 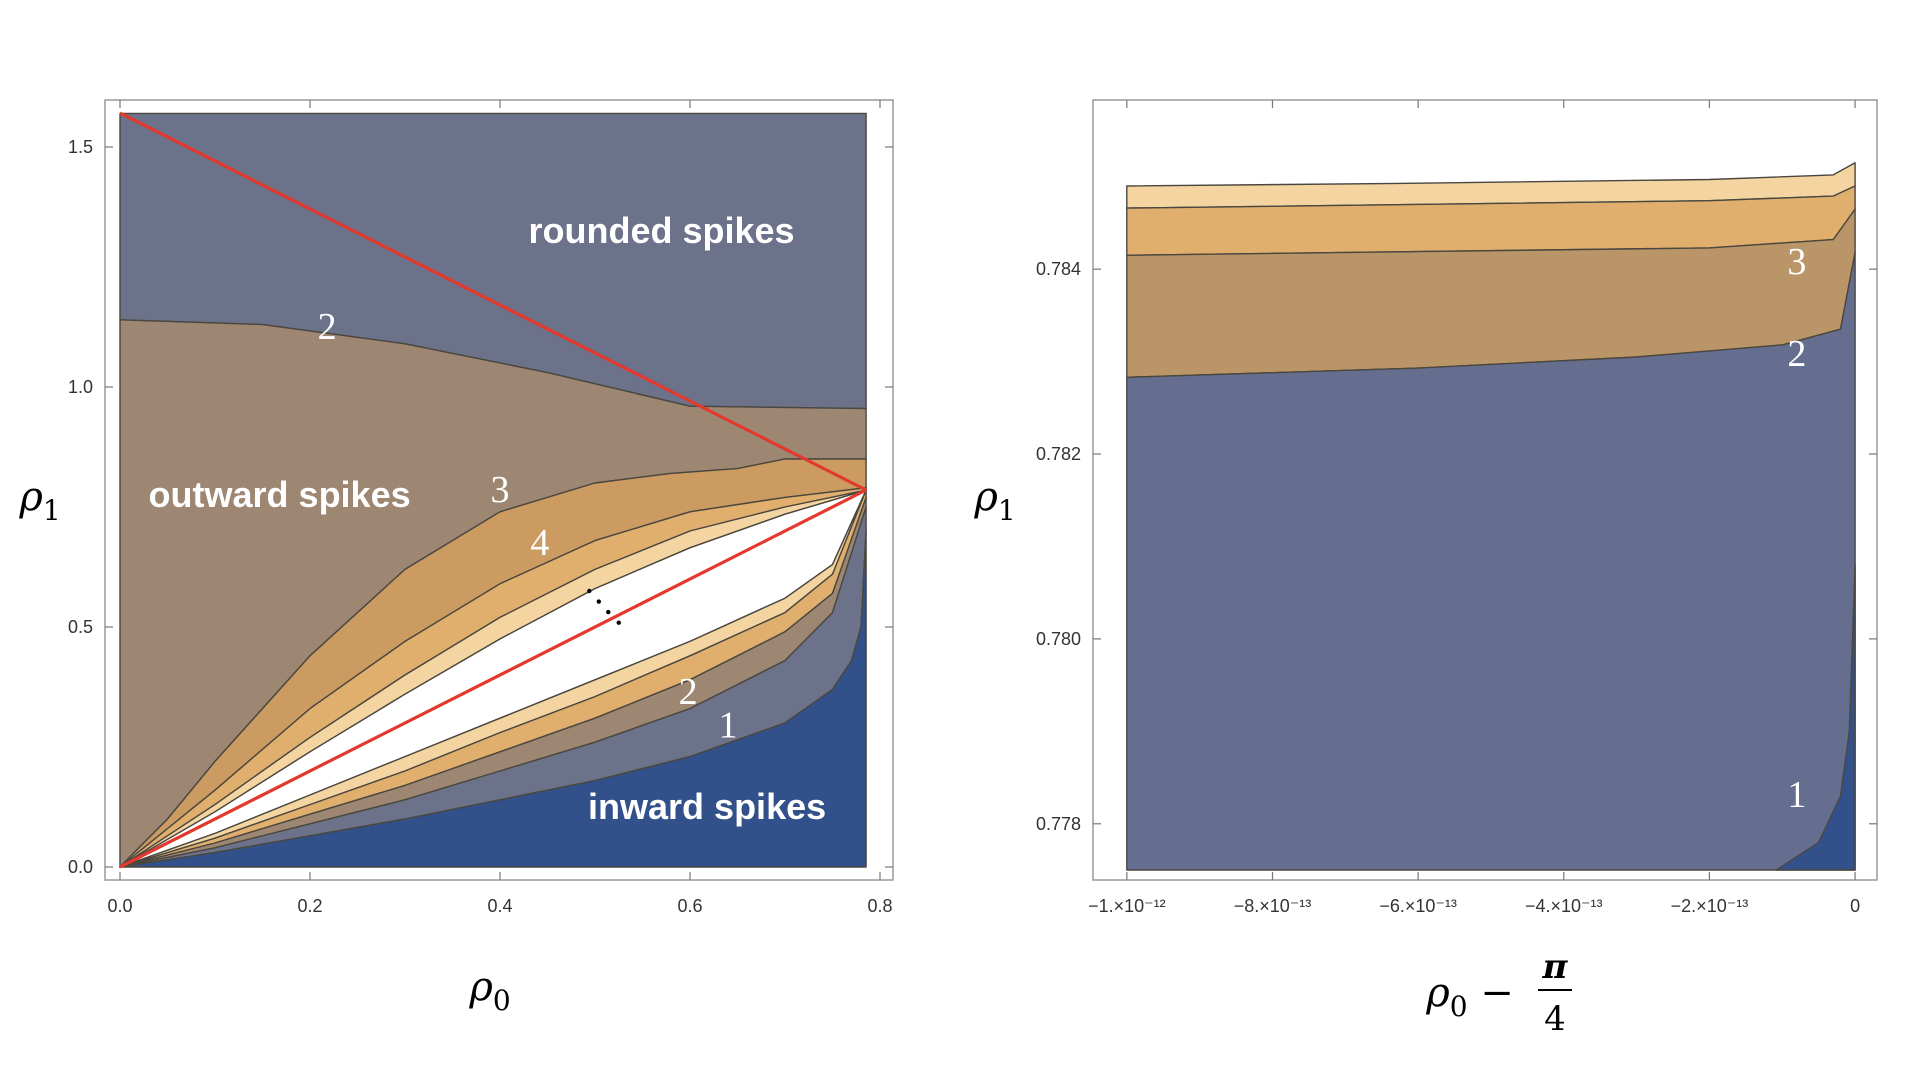 What do you see at coordinates (1469, 996) in the screenshot?
I see `svg-text: ρ0 −` at bounding box center [1469, 996].